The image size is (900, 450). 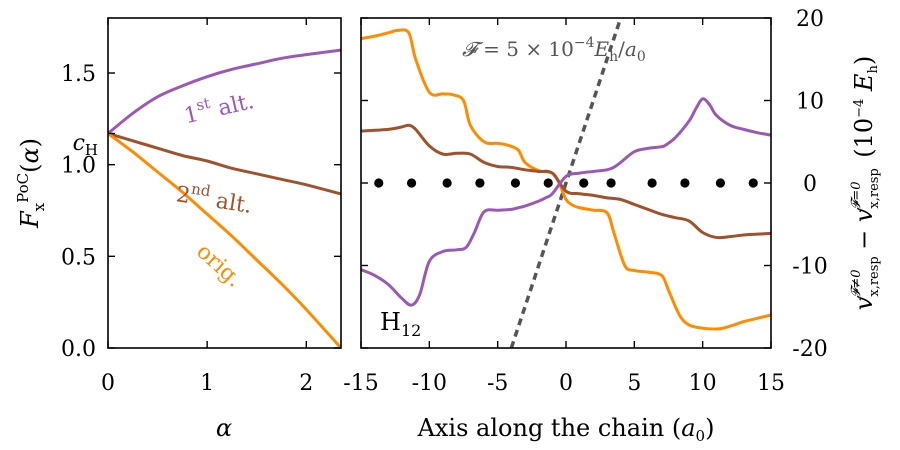 What do you see at coordinates (429, 383) in the screenshot?
I see `xtick-label: -10` at bounding box center [429, 383].